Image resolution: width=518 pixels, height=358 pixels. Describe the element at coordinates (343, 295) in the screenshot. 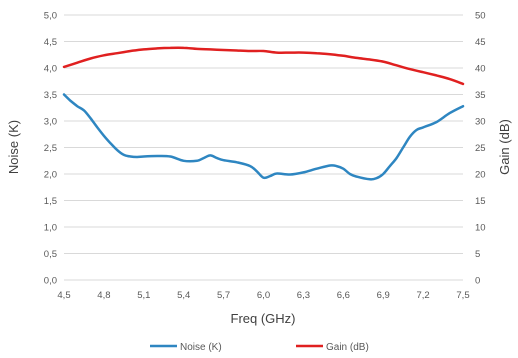

I see `x-tick-label: 6,6` at that location.